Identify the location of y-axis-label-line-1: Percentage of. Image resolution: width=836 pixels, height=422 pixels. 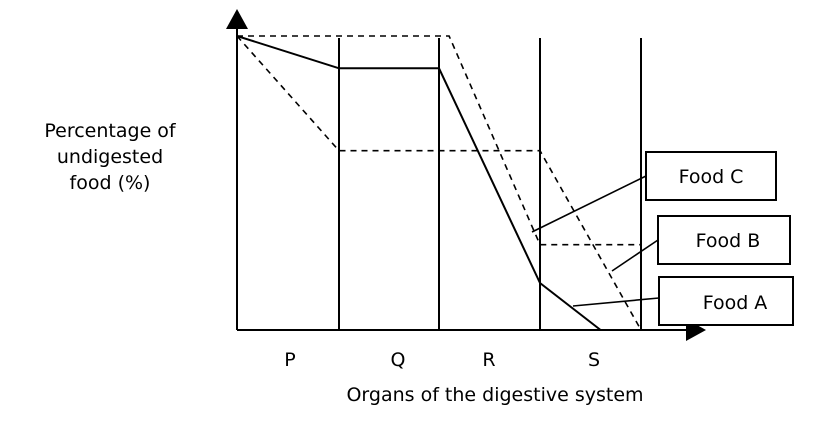
(110, 131).